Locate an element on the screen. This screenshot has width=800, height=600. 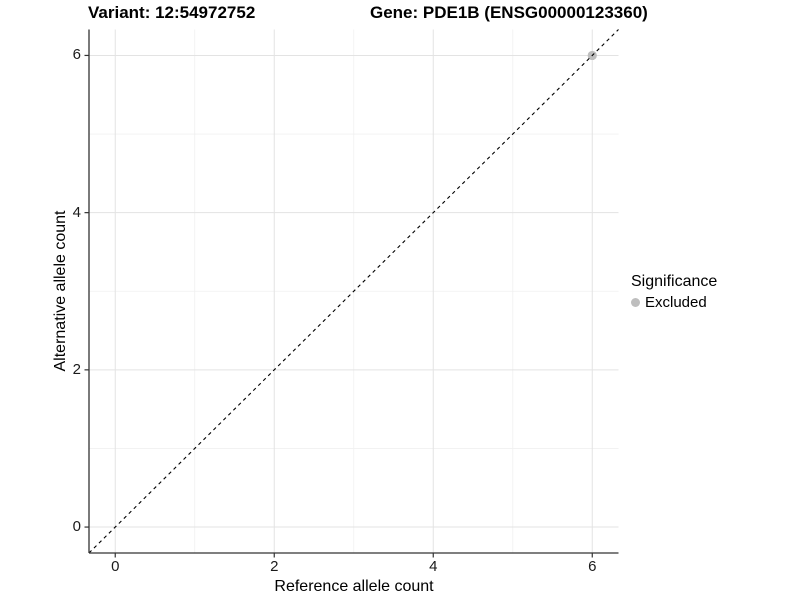
gene-title: Gene: PDE1B (ENSG00000123360) is located at coordinates (509, 12).